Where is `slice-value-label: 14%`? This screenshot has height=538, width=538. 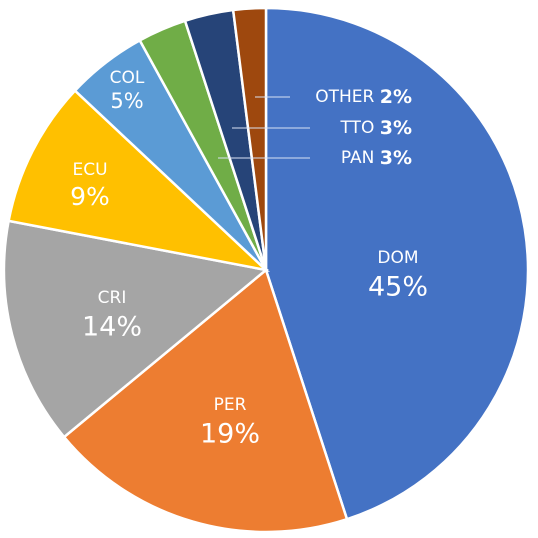
slice-value-label: 14% is located at coordinates (112, 327).